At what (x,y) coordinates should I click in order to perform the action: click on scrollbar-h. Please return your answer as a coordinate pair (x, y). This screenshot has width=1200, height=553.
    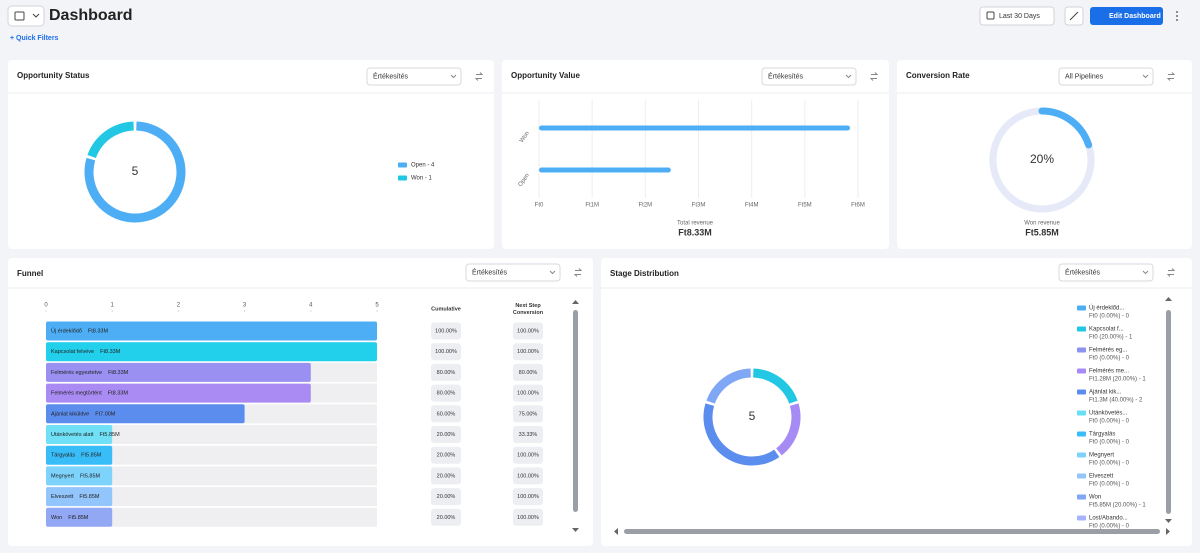
    Looking at the image, I should click on (892, 531).